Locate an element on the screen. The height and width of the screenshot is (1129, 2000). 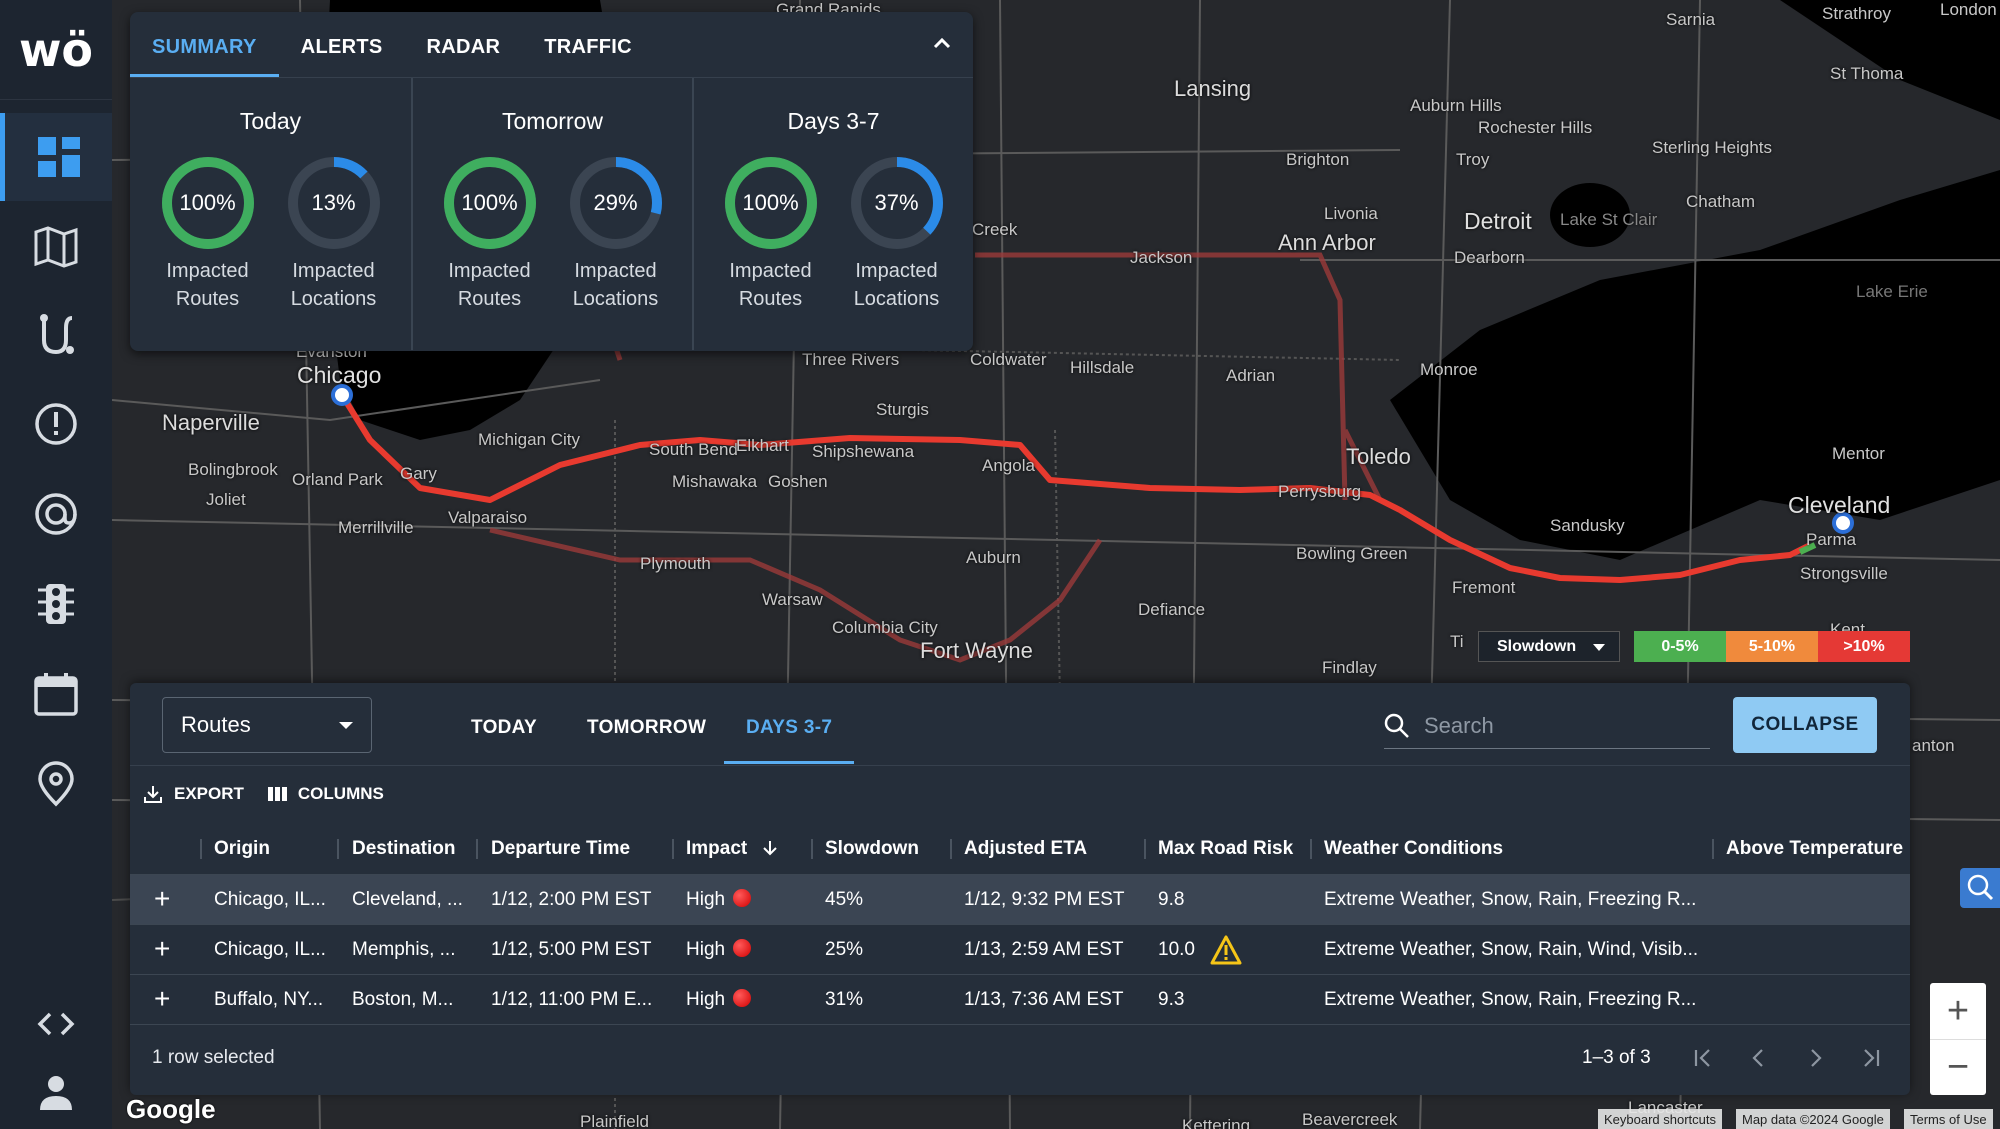
map-label: Livonia is located at coordinates (1351, 213).